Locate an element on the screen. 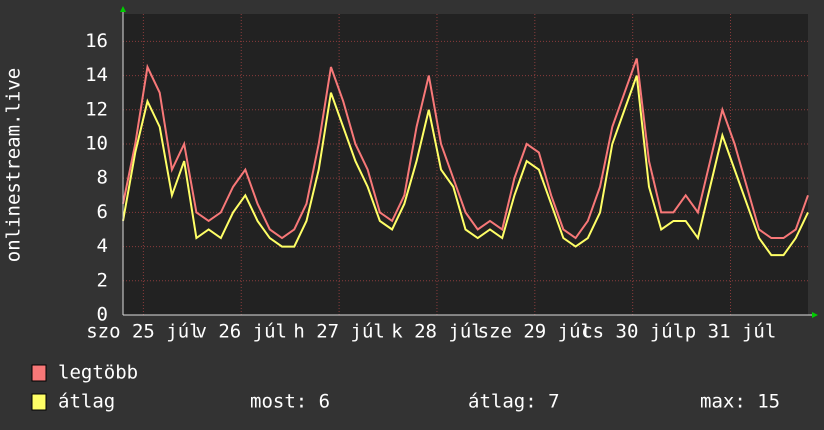 The height and width of the screenshot is (430, 824). x-tick-label: k 28 júl is located at coordinates (437, 332).